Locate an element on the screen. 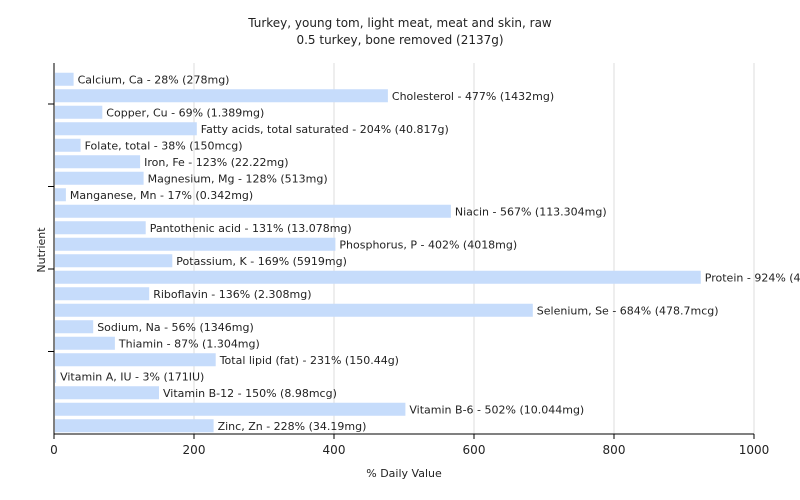 Image resolution: width=800 pixels, height=500 pixels. bar-label: Iron, Fe - 123% (22.22mg) is located at coordinates (216, 162).